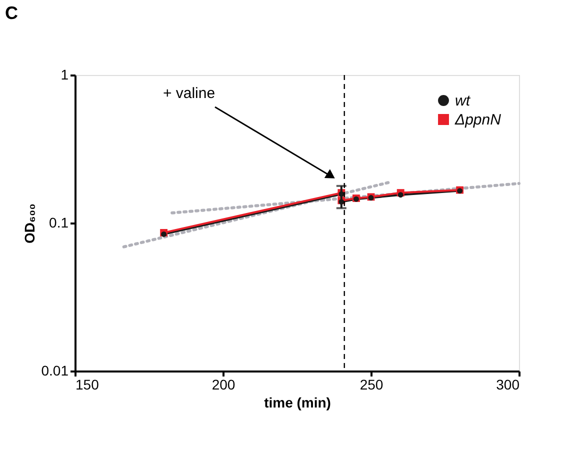 The image size is (570, 453). What do you see at coordinates (372, 384) in the screenshot?
I see `x-tick-label: 250` at bounding box center [372, 384].